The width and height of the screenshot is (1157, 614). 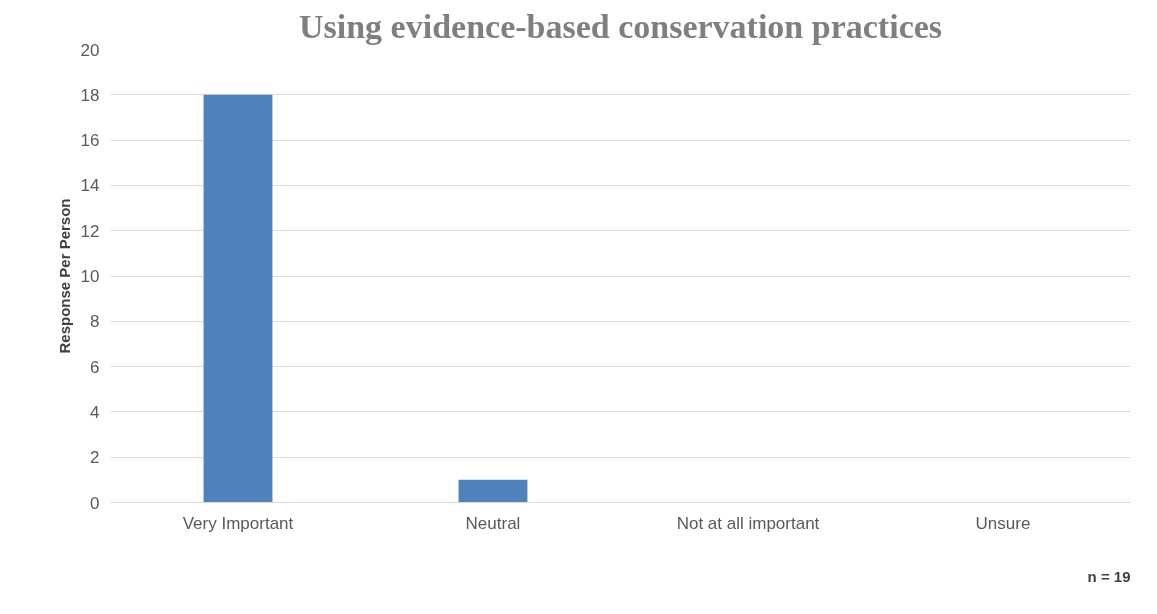 What do you see at coordinates (90, 141) in the screenshot?
I see `y-tick-label: 16` at bounding box center [90, 141].